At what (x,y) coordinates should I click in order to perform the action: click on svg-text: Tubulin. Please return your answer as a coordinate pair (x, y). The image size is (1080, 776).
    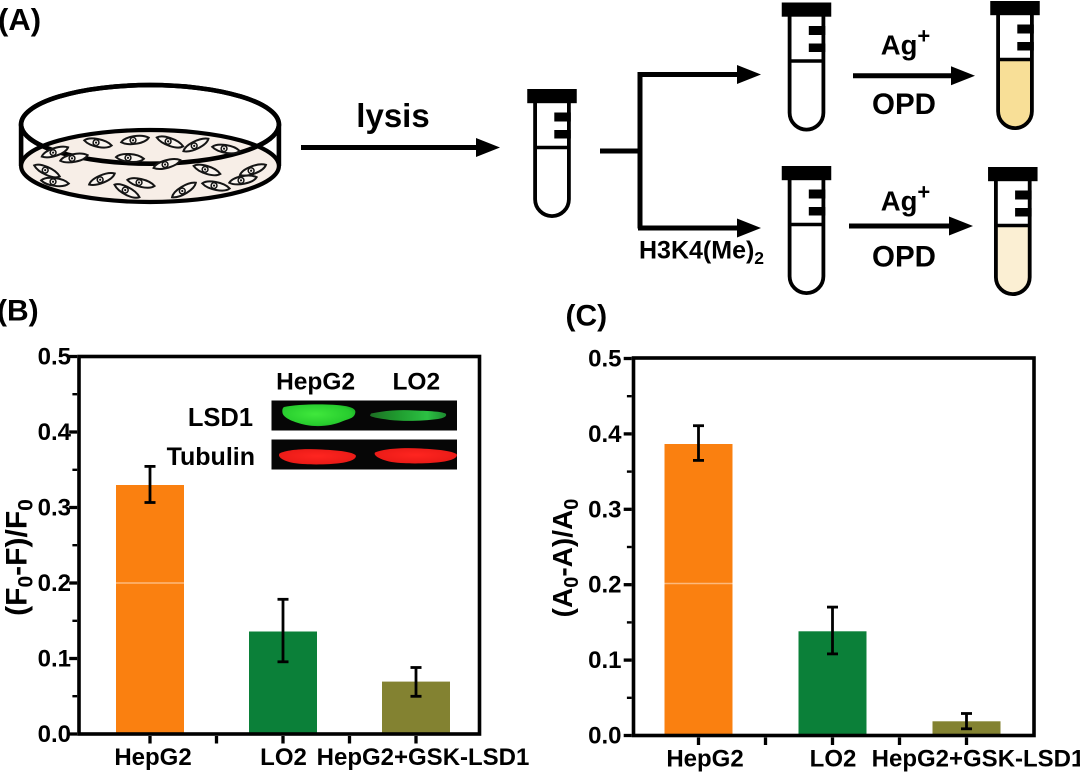
    Looking at the image, I should click on (211, 457).